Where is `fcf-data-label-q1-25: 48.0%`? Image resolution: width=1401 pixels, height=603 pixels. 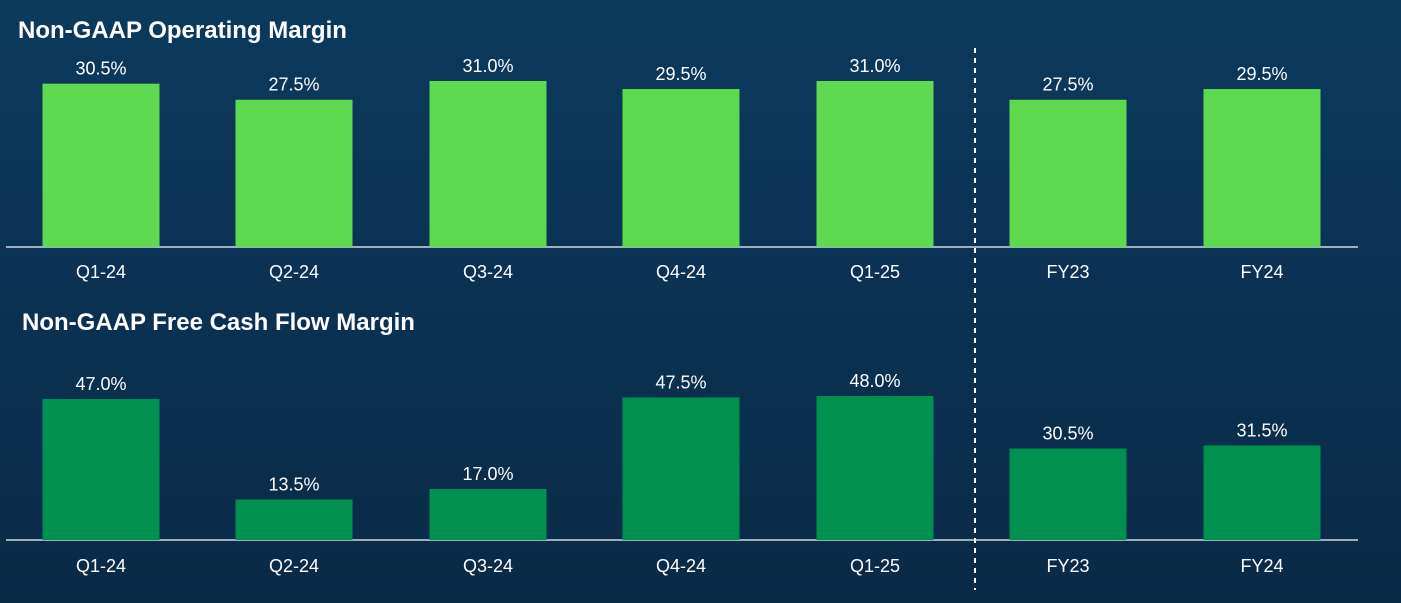
fcf-data-label-q1-25: 48.0% is located at coordinates (874, 381).